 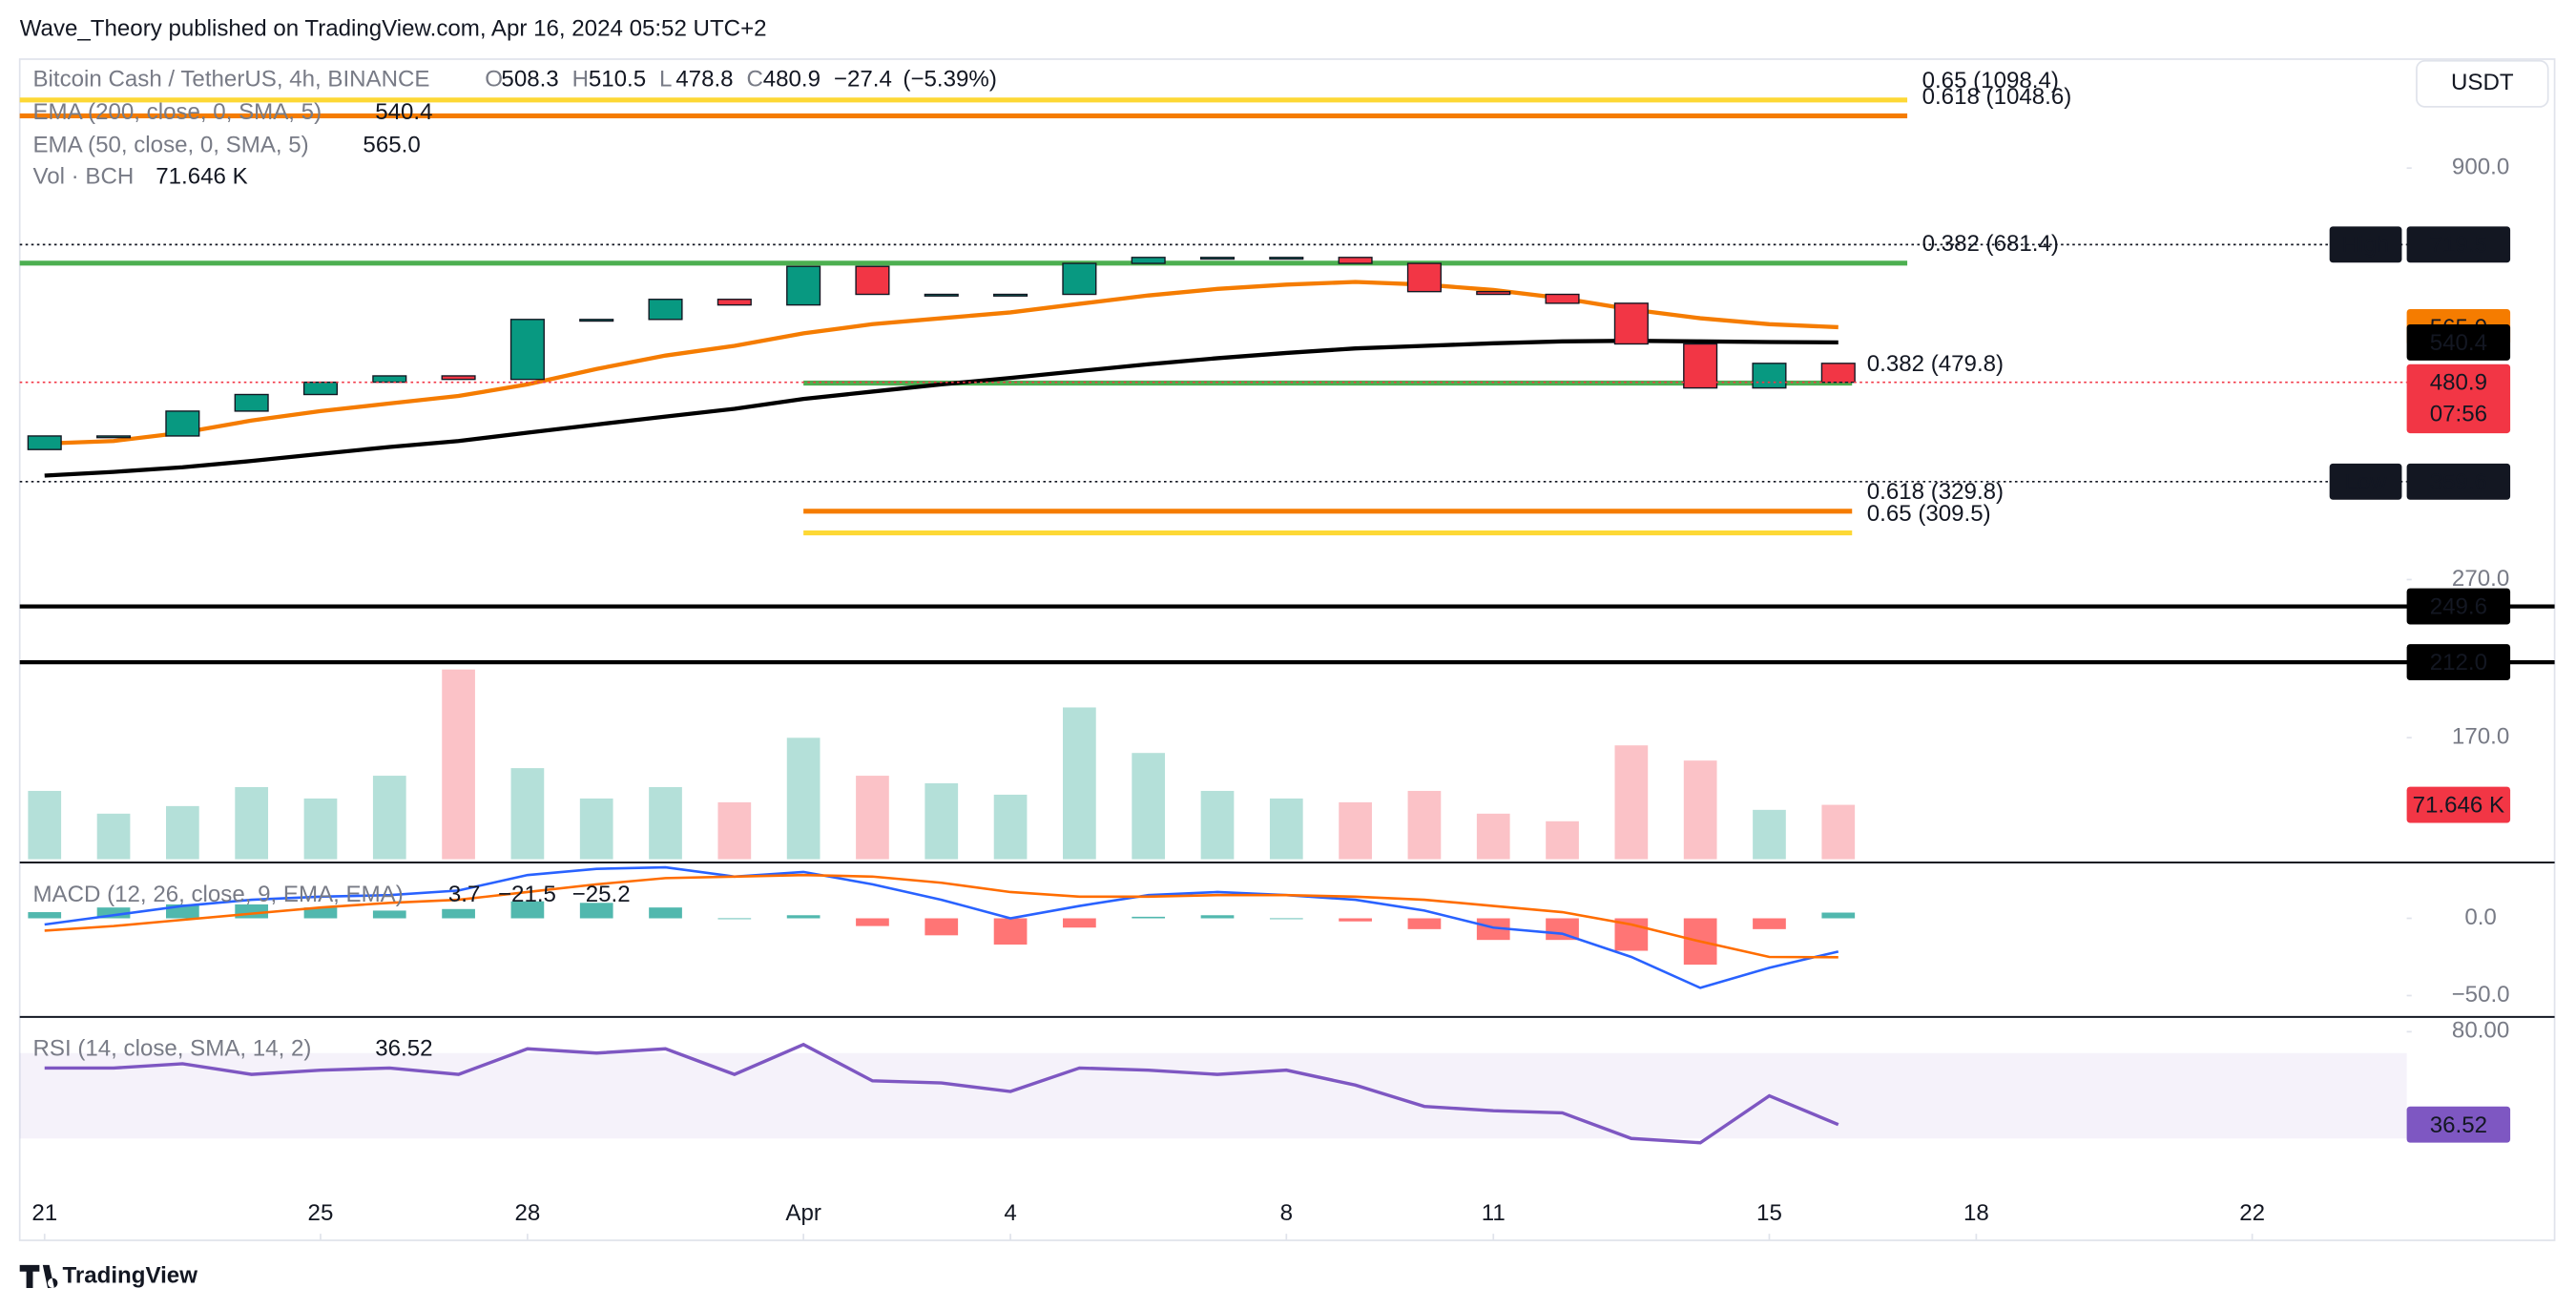 What do you see at coordinates (1990, 81) in the screenshot?
I see `fib-label: 0.65 (1098.4)` at bounding box center [1990, 81].